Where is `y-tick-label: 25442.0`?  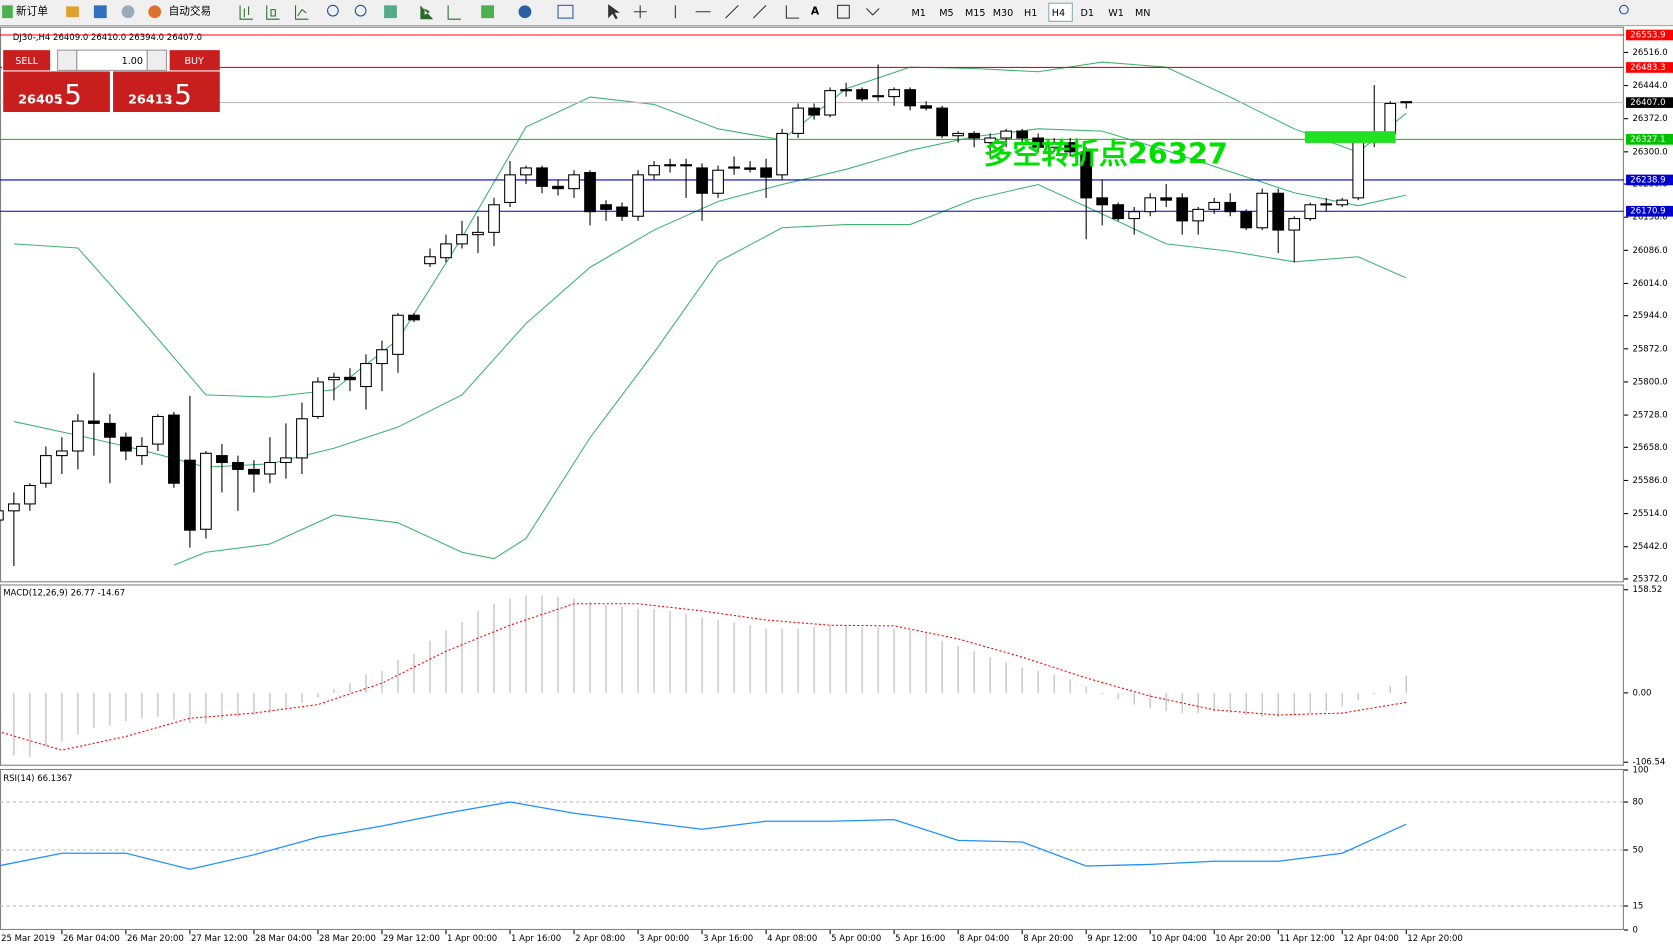 y-tick-label: 25442.0 is located at coordinates (1649, 547).